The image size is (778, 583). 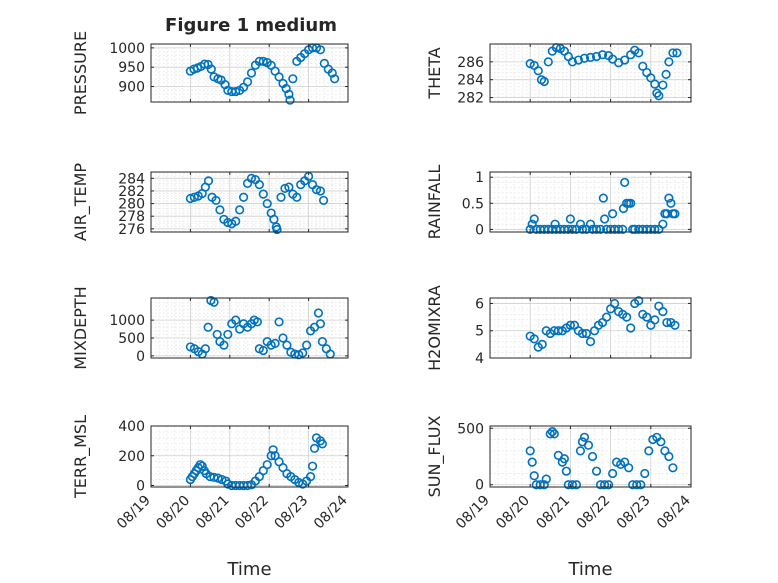 What do you see at coordinates (434, 73) in the screenshot?
I see `y-axis-label: THETA` at bounding box center [434, 73].